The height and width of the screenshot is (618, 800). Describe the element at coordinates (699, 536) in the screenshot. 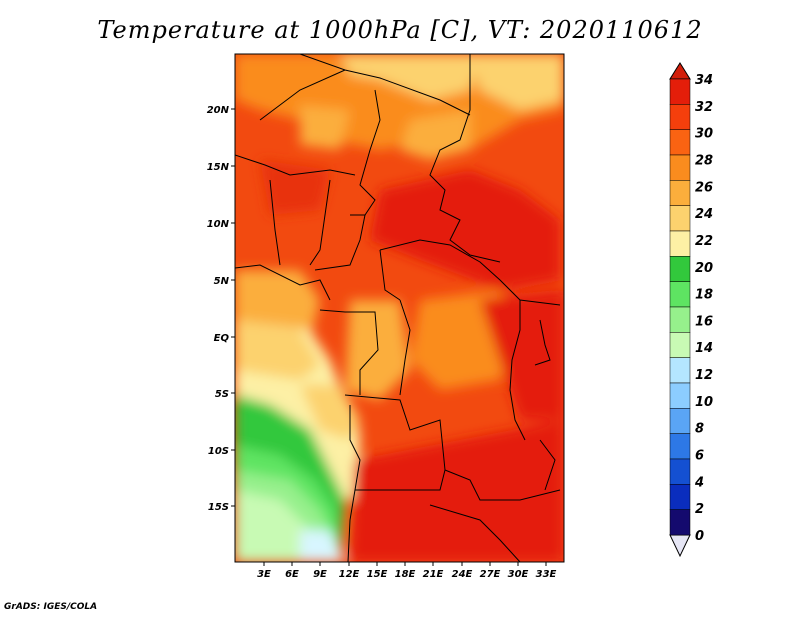

I see `colorbar-label: 0` at that location.